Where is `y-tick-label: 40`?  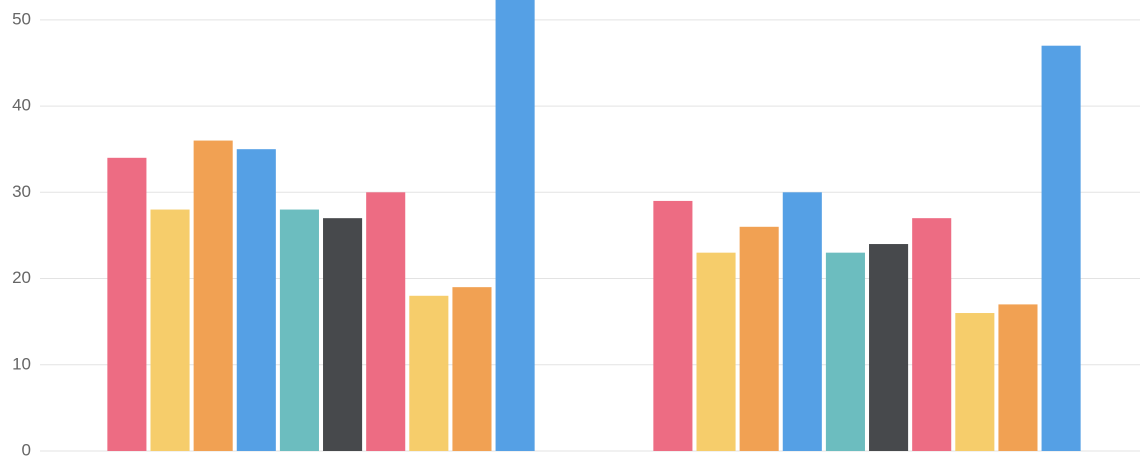
y-tick-label: 40 is located at coordinates (21, 105).